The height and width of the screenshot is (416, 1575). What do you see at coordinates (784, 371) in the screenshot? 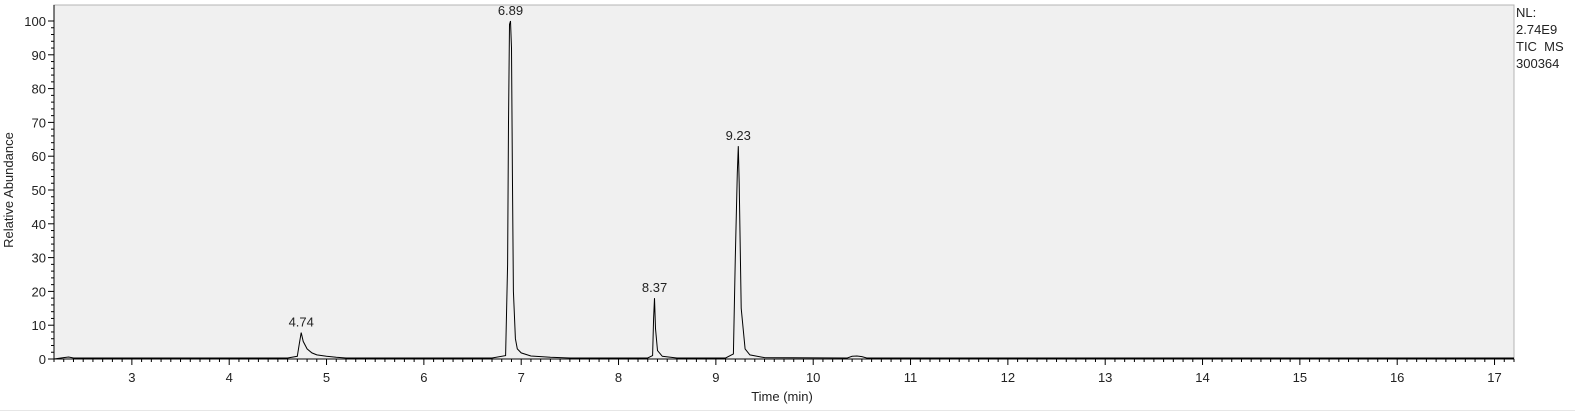
I see `x-axis: 3 4 5 6 7 8 9 10 11 12 13 14 15 16 17` at bounding box center [784, 371].